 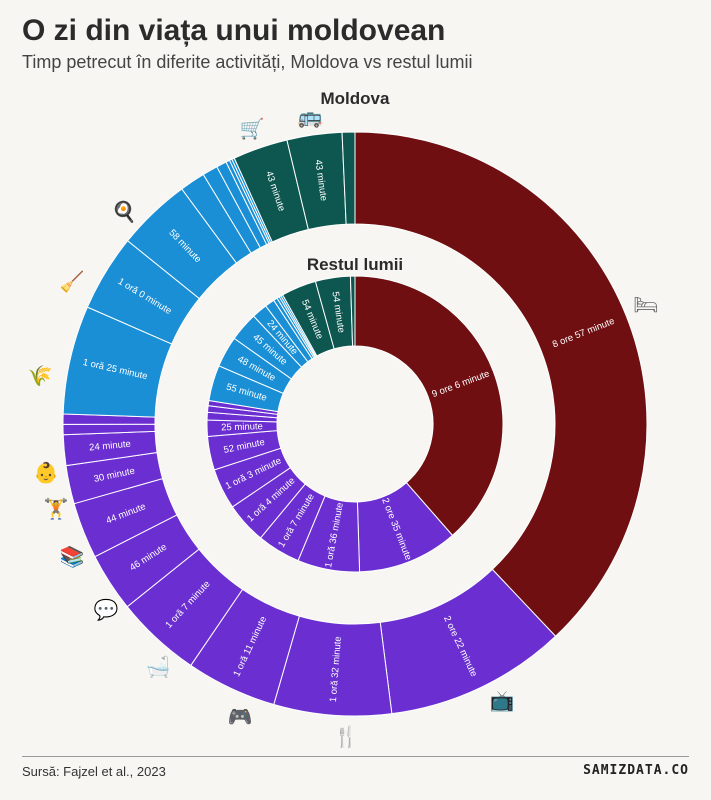 What do you see at coordinates (645, 305) in the screenshot?
I see `bed-icon: 🛏` at bounding box center [645, 305].